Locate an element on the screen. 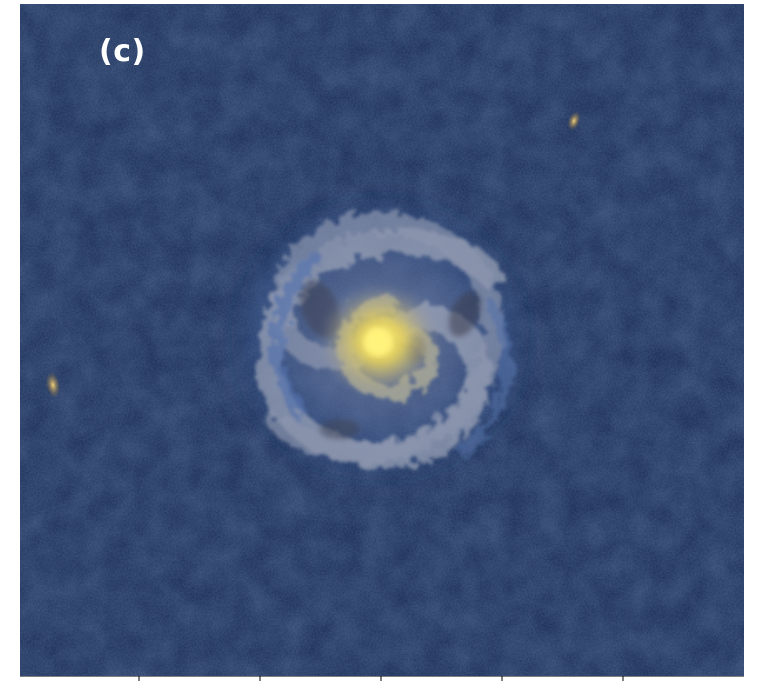 This screenshot has height=681, width=758. satellite-object-left is located at coordinates (53, 385).